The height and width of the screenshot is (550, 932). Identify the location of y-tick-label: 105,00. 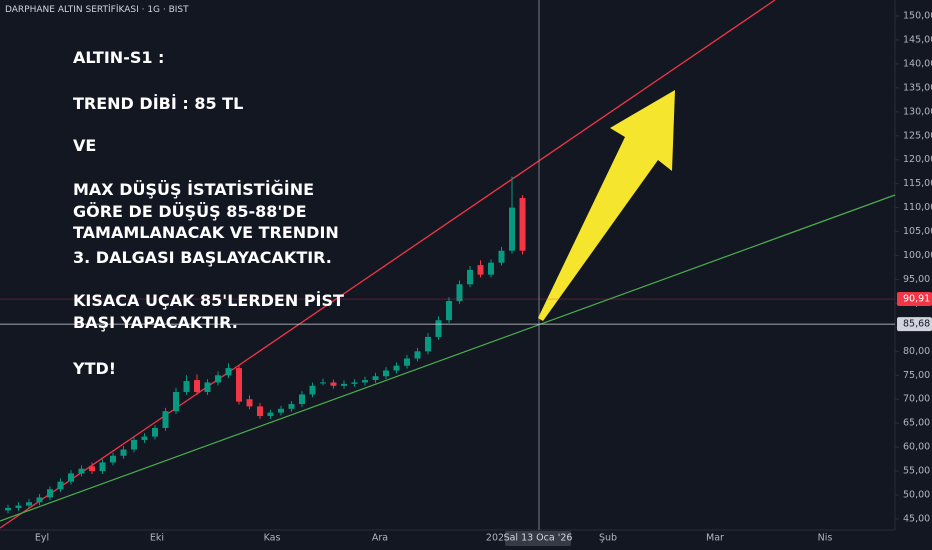
(917, 231).